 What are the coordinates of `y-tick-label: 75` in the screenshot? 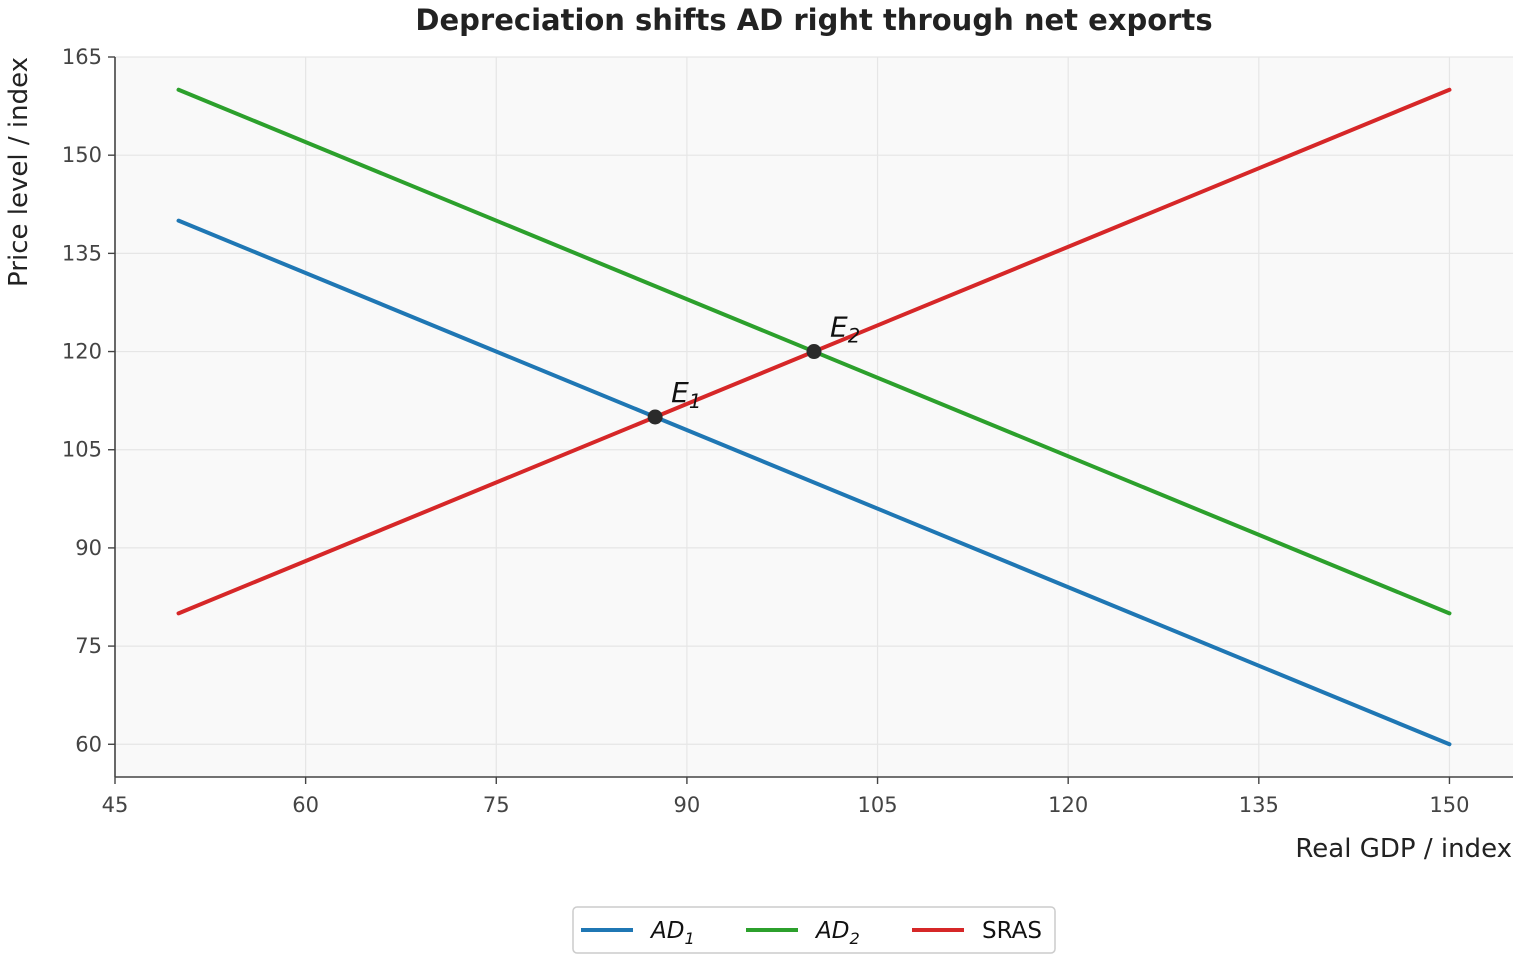 It's located at (88, 646).